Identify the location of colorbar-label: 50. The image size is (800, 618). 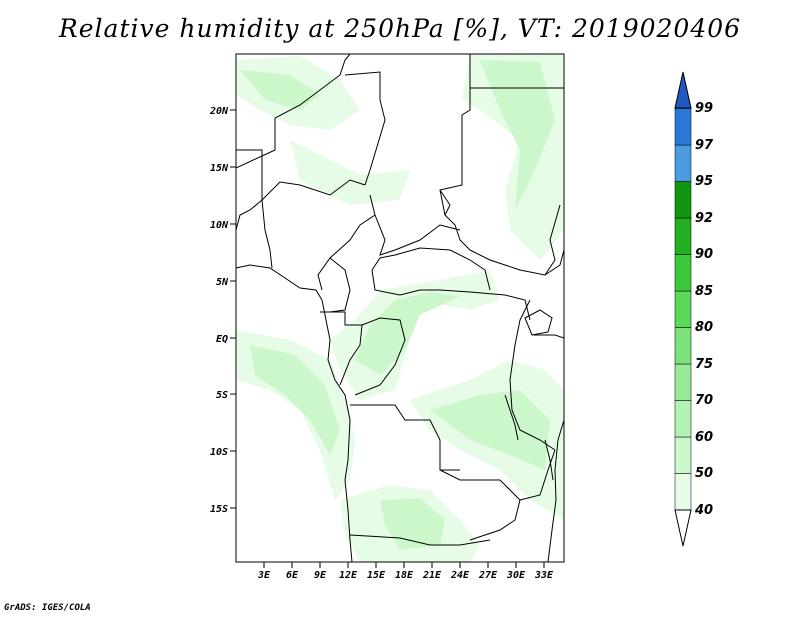
(704, 473).